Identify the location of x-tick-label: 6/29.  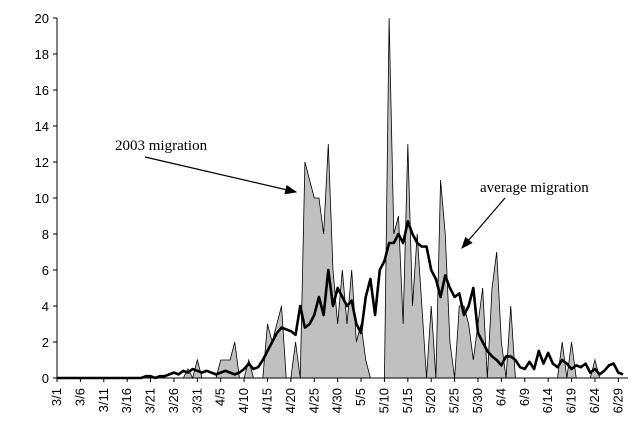
(617, 400).